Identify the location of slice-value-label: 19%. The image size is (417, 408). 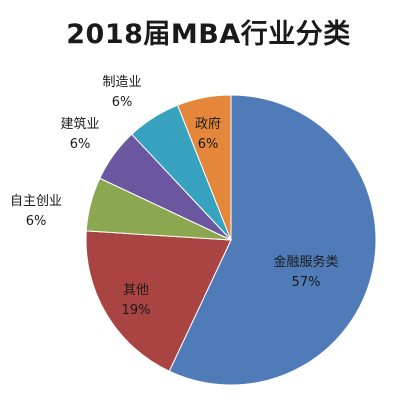
(136, 310).